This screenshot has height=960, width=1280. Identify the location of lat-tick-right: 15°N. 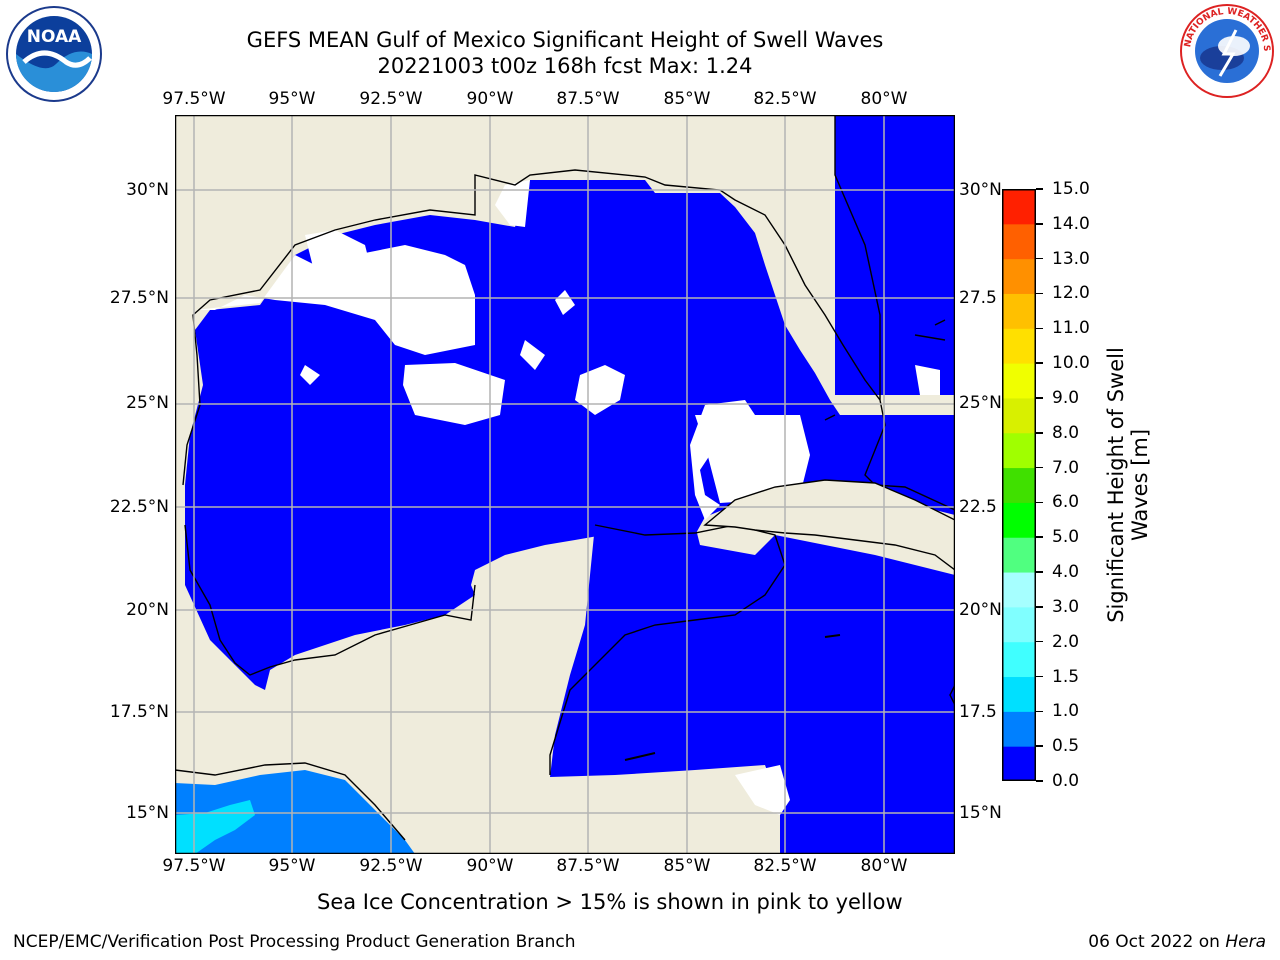
(980, 813).